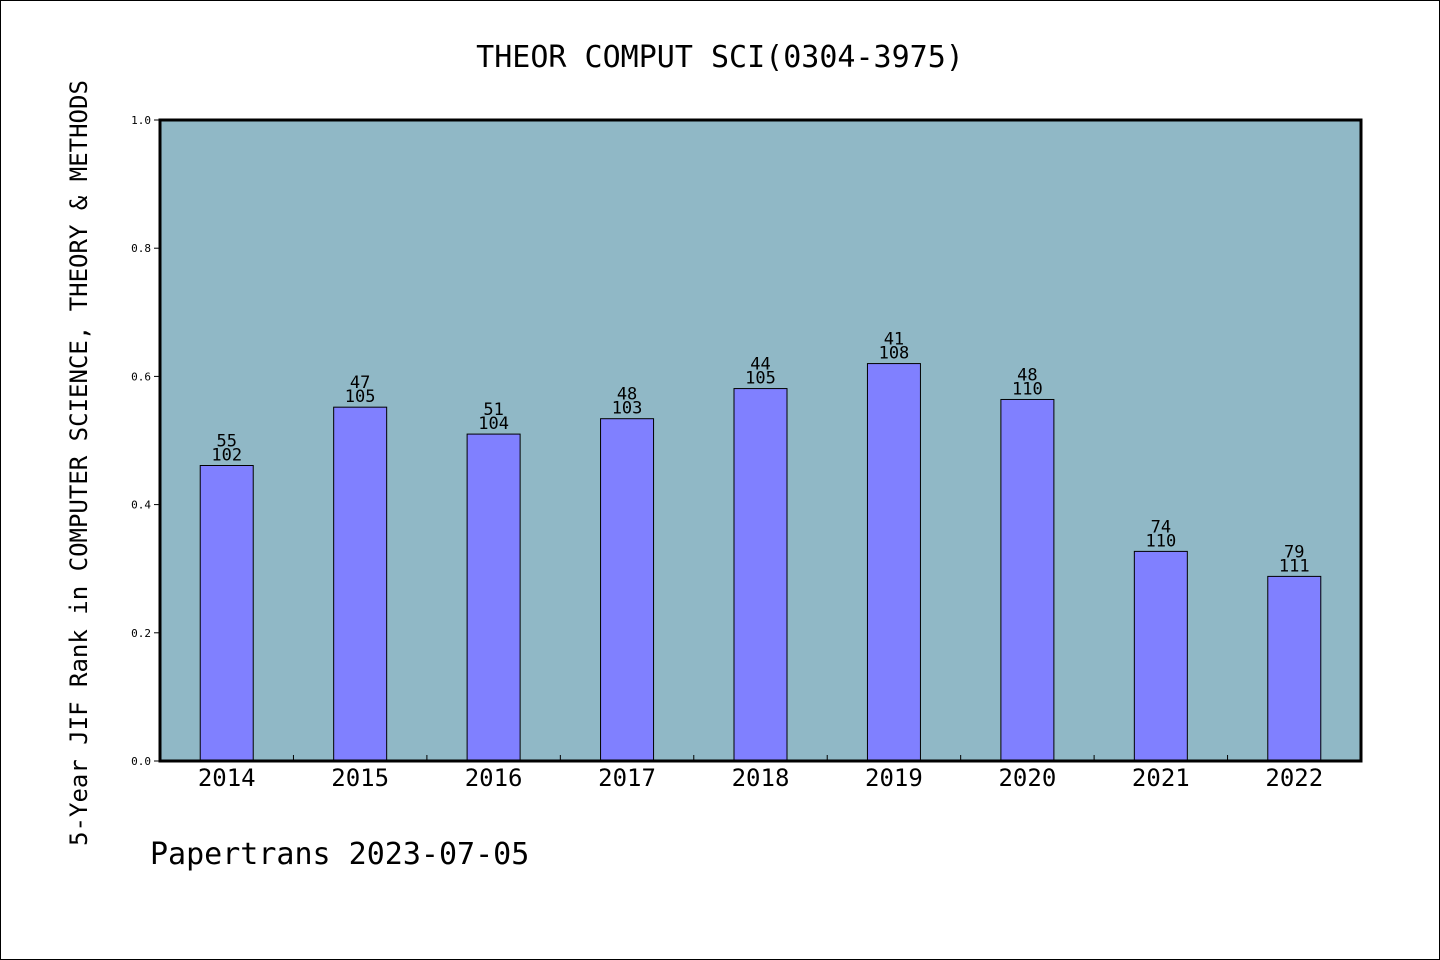 Image resolution: width=1440 pixels, height=960 pixels. Describe the element at coordinates (760, 575) in the screenshot. I see `bar-2018` at that location.